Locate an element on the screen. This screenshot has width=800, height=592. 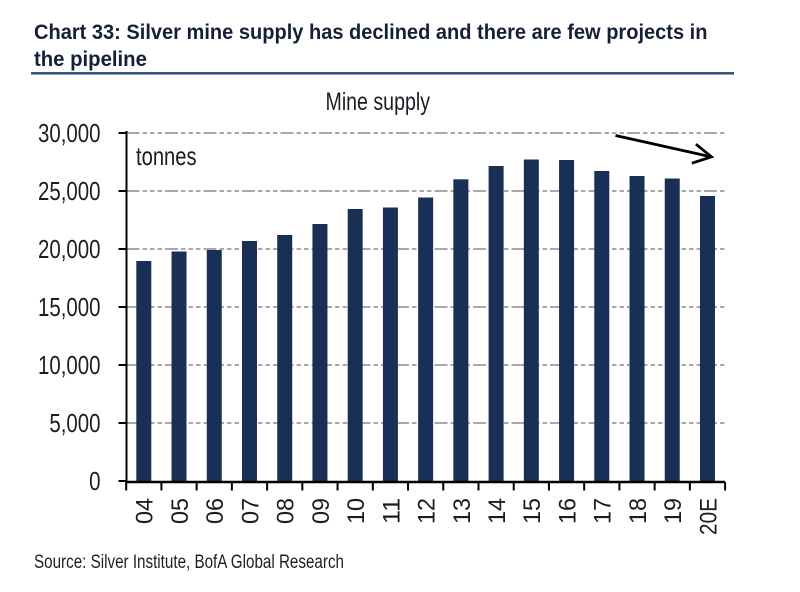
svg-text: the pipeline is located at coordinates (90, 58).